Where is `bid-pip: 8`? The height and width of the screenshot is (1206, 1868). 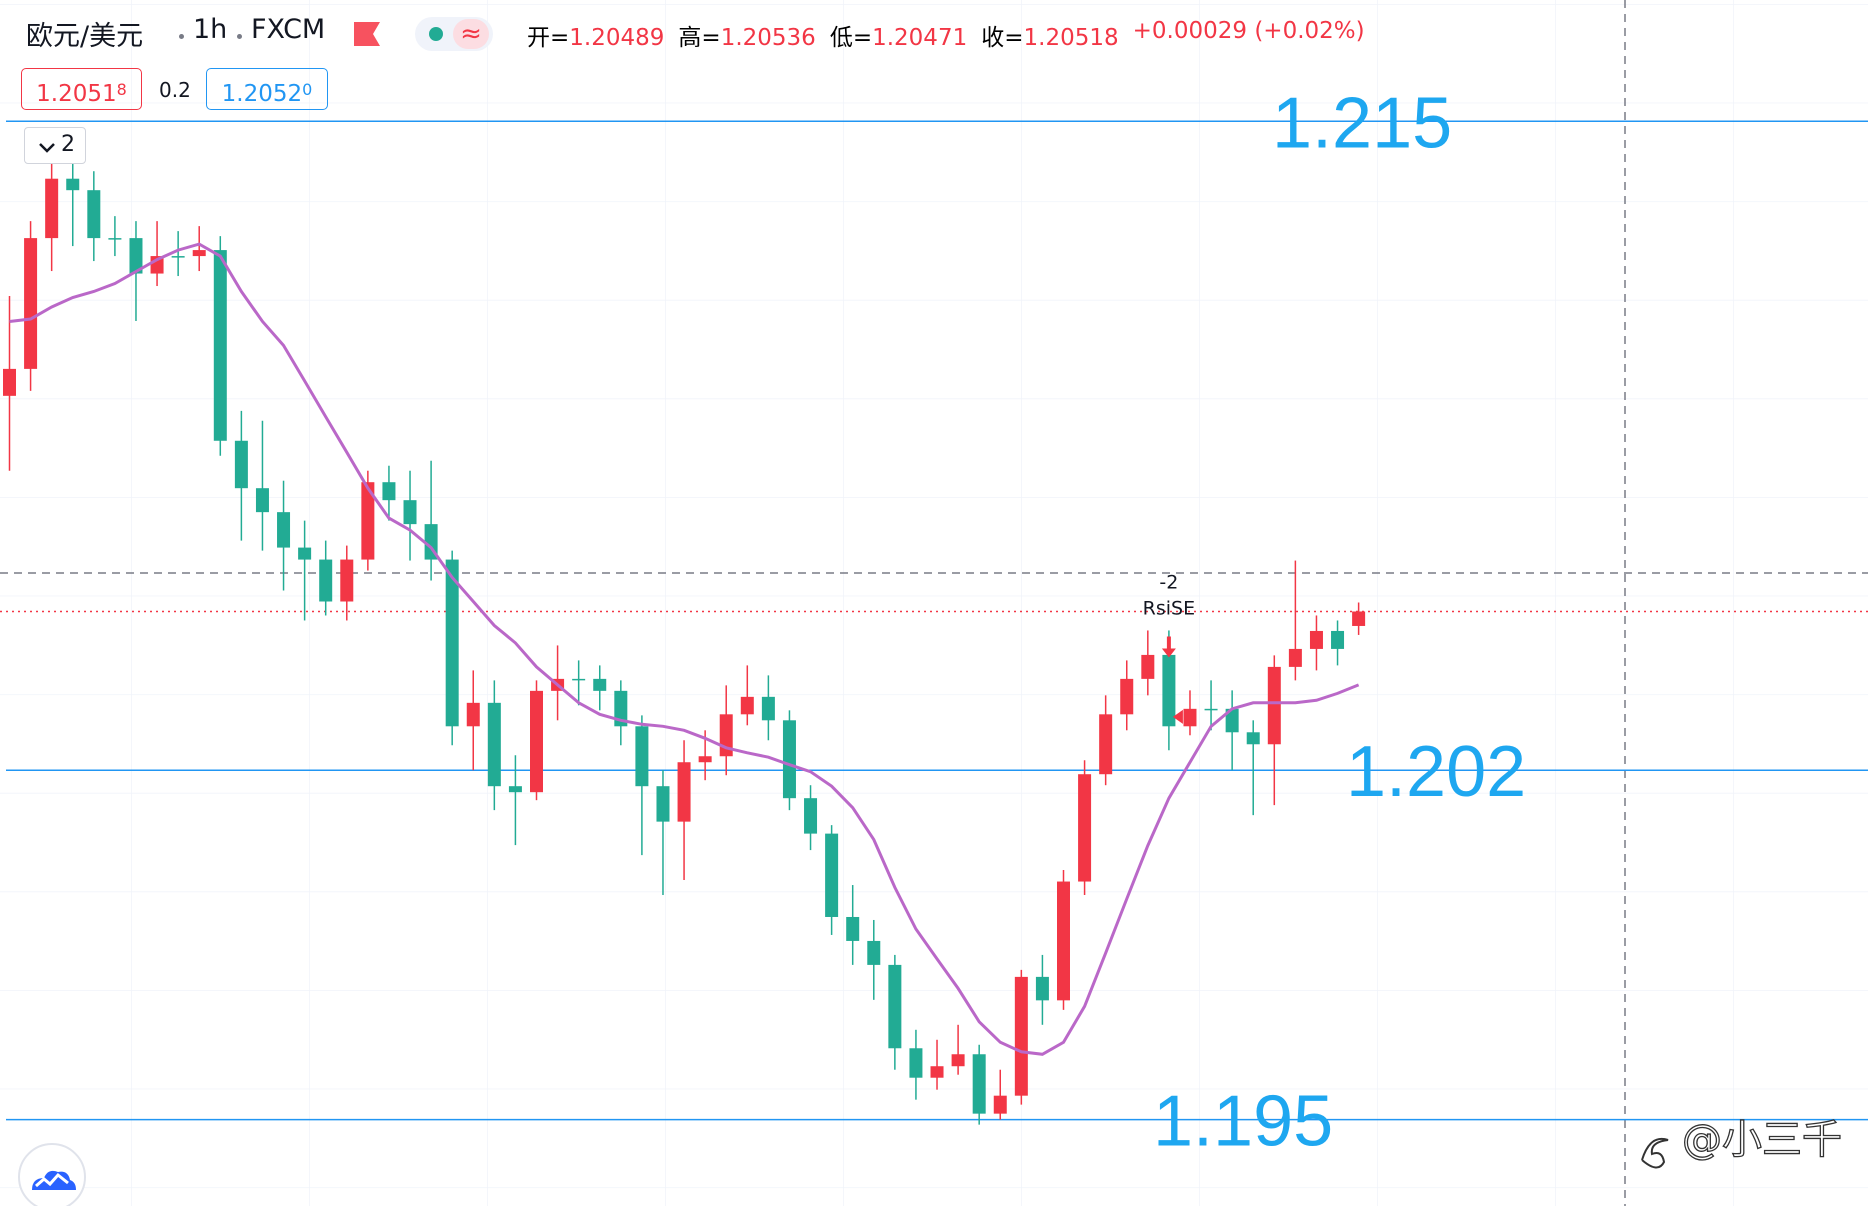 bid-pip: 8 is located at coordinates (121, 89).